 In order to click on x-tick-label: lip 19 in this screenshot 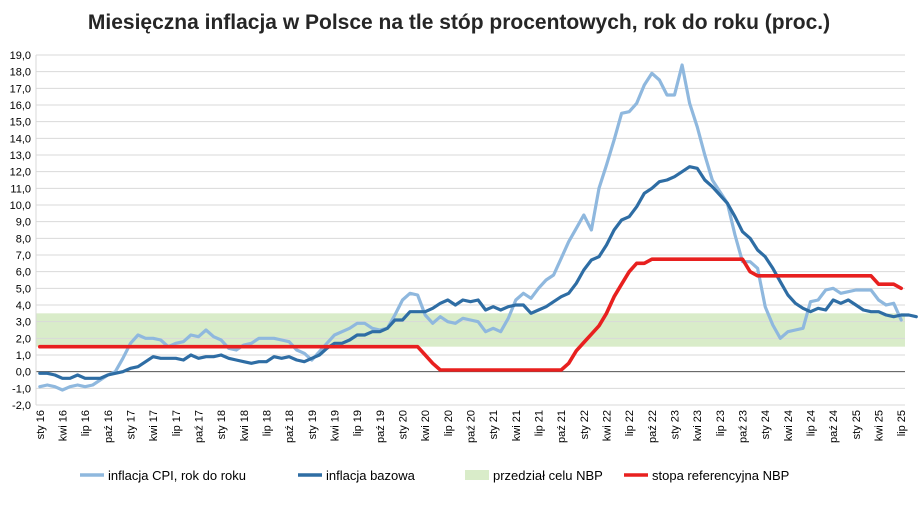, I will do `click(358, 423)`.